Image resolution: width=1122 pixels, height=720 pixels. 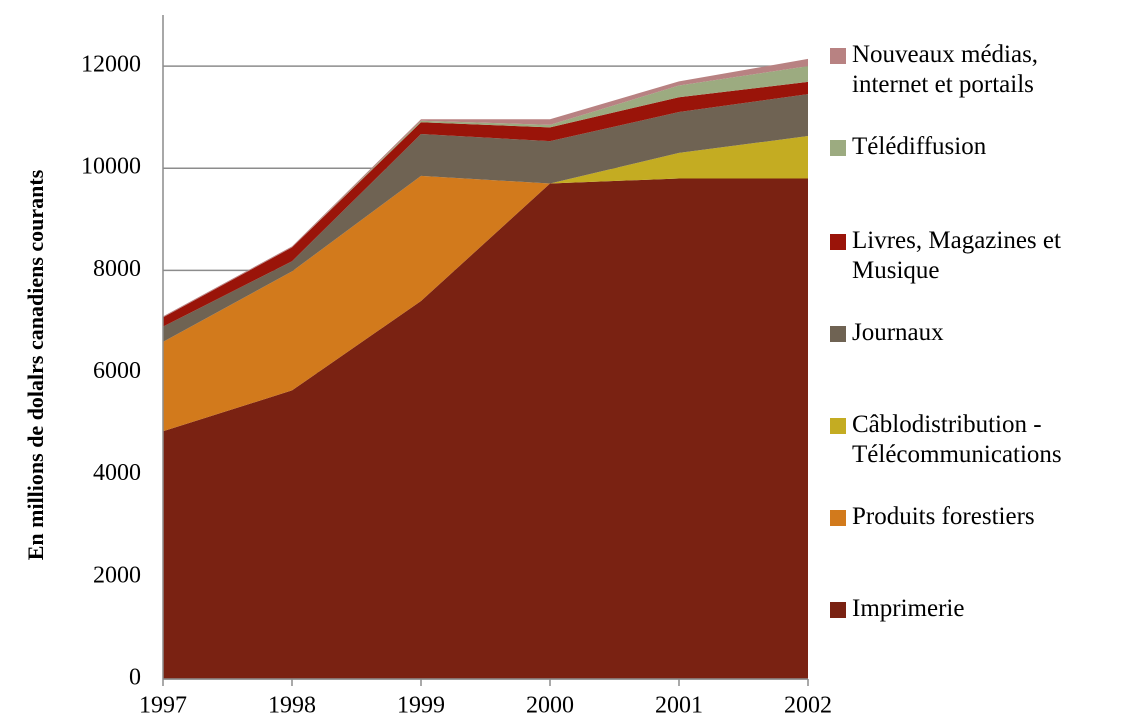 I want to click on y-tick-label: 0, so click(x=135, y=678).